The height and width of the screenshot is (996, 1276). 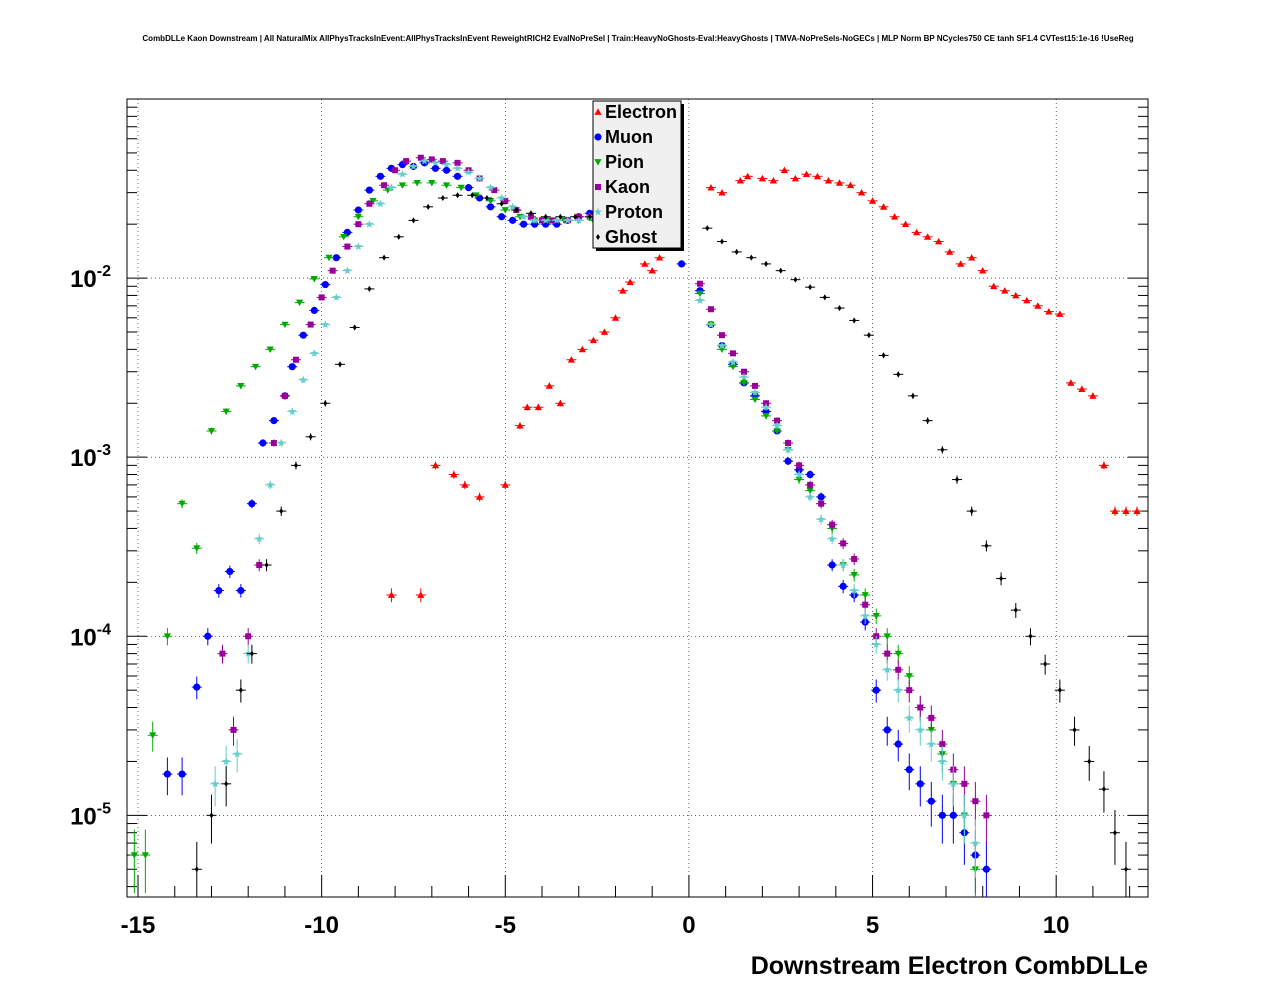 I want to click on y-tick-label: 10⁻⁵, so click(x=90, y=815).